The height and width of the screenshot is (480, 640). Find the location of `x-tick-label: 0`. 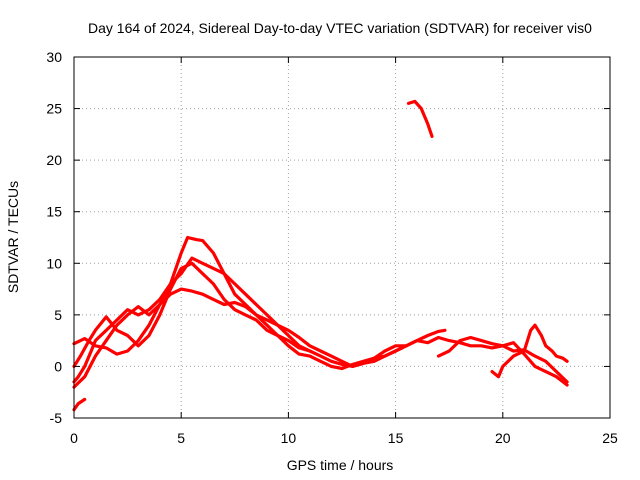

x-tick-label: 0 is located at coordinates (74, 438).